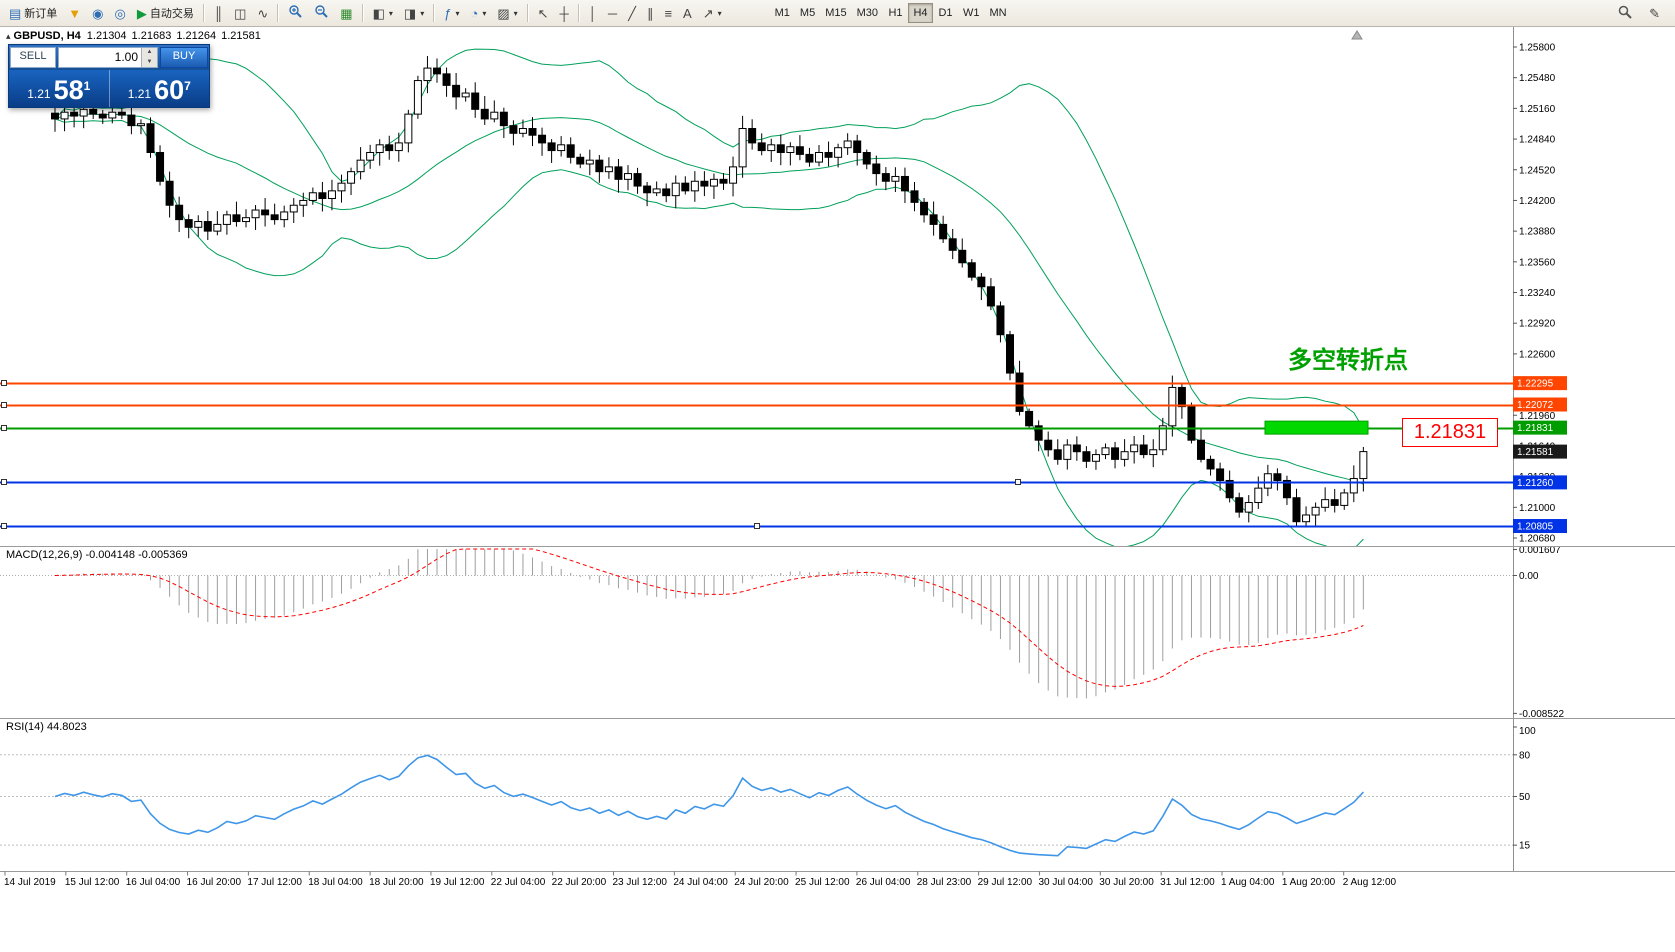 The width and height of the screenshot is (1675, 952). What do you see at coordinates (149, 62) in the screenshot?
I see `volume-step-down-icon: ▼` at bounding box center [149, 62].